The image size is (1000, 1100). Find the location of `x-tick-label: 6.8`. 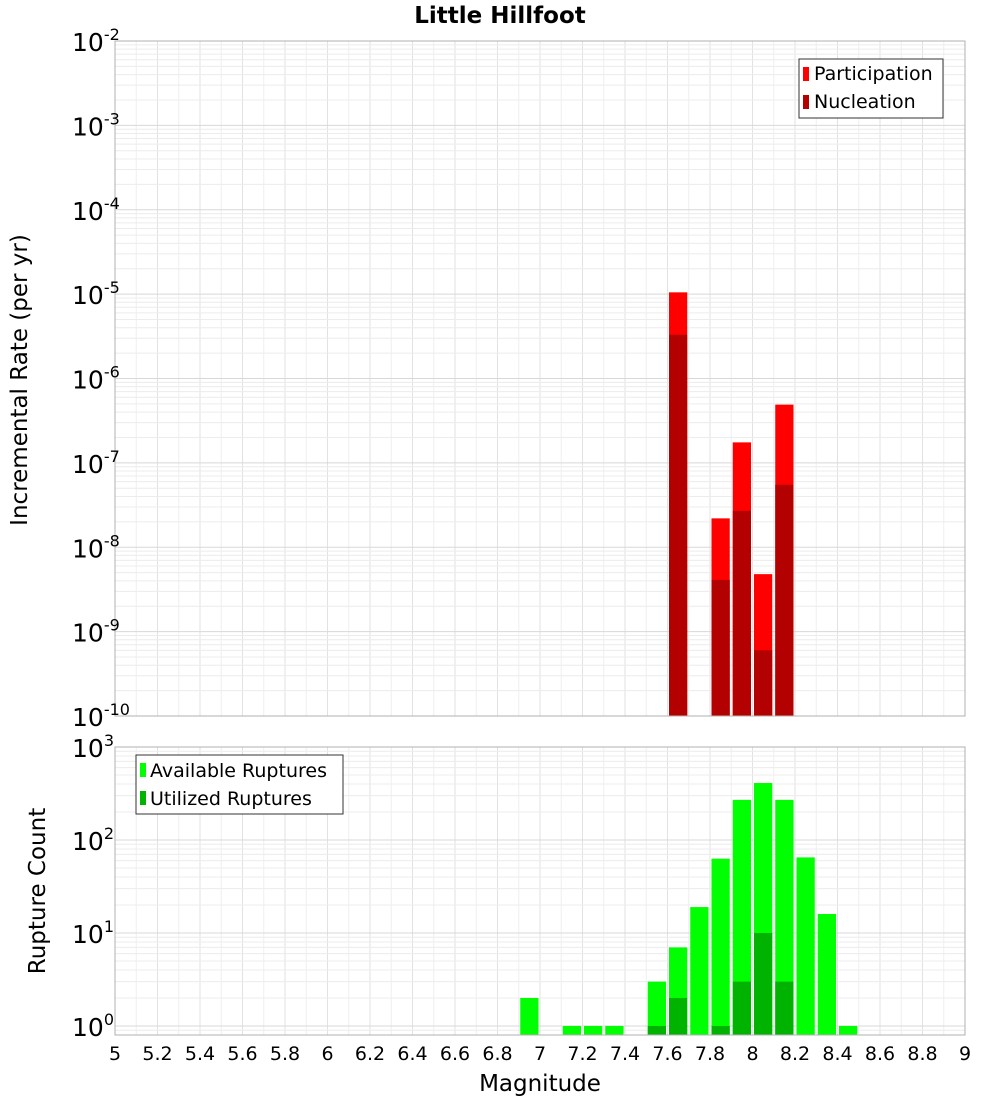

x-tick-label: 6.8 is located at coordinates (497, 1054).